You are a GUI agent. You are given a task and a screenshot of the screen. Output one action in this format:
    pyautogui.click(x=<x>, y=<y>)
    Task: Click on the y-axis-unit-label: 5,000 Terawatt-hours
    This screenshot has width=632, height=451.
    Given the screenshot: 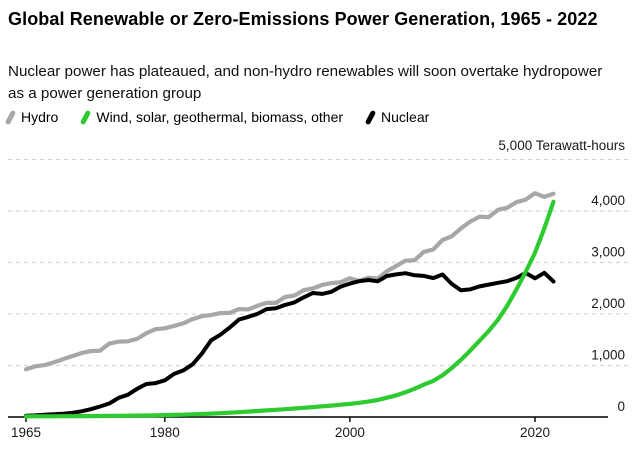 What is the action you would take?
    pyautogui.click(x=561, y=145)
    